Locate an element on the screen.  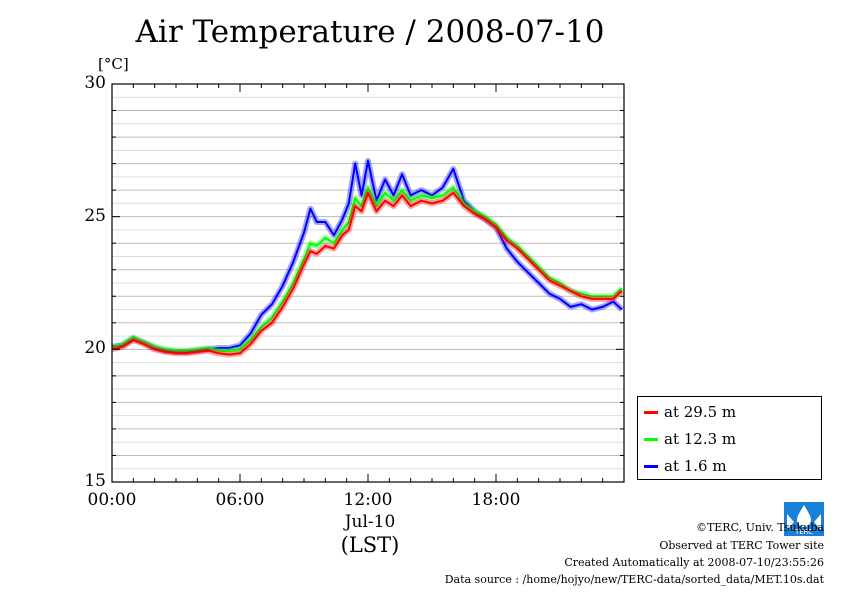
legend-item-1-6m: at 1.6 m is located at coordinates (685, 466).